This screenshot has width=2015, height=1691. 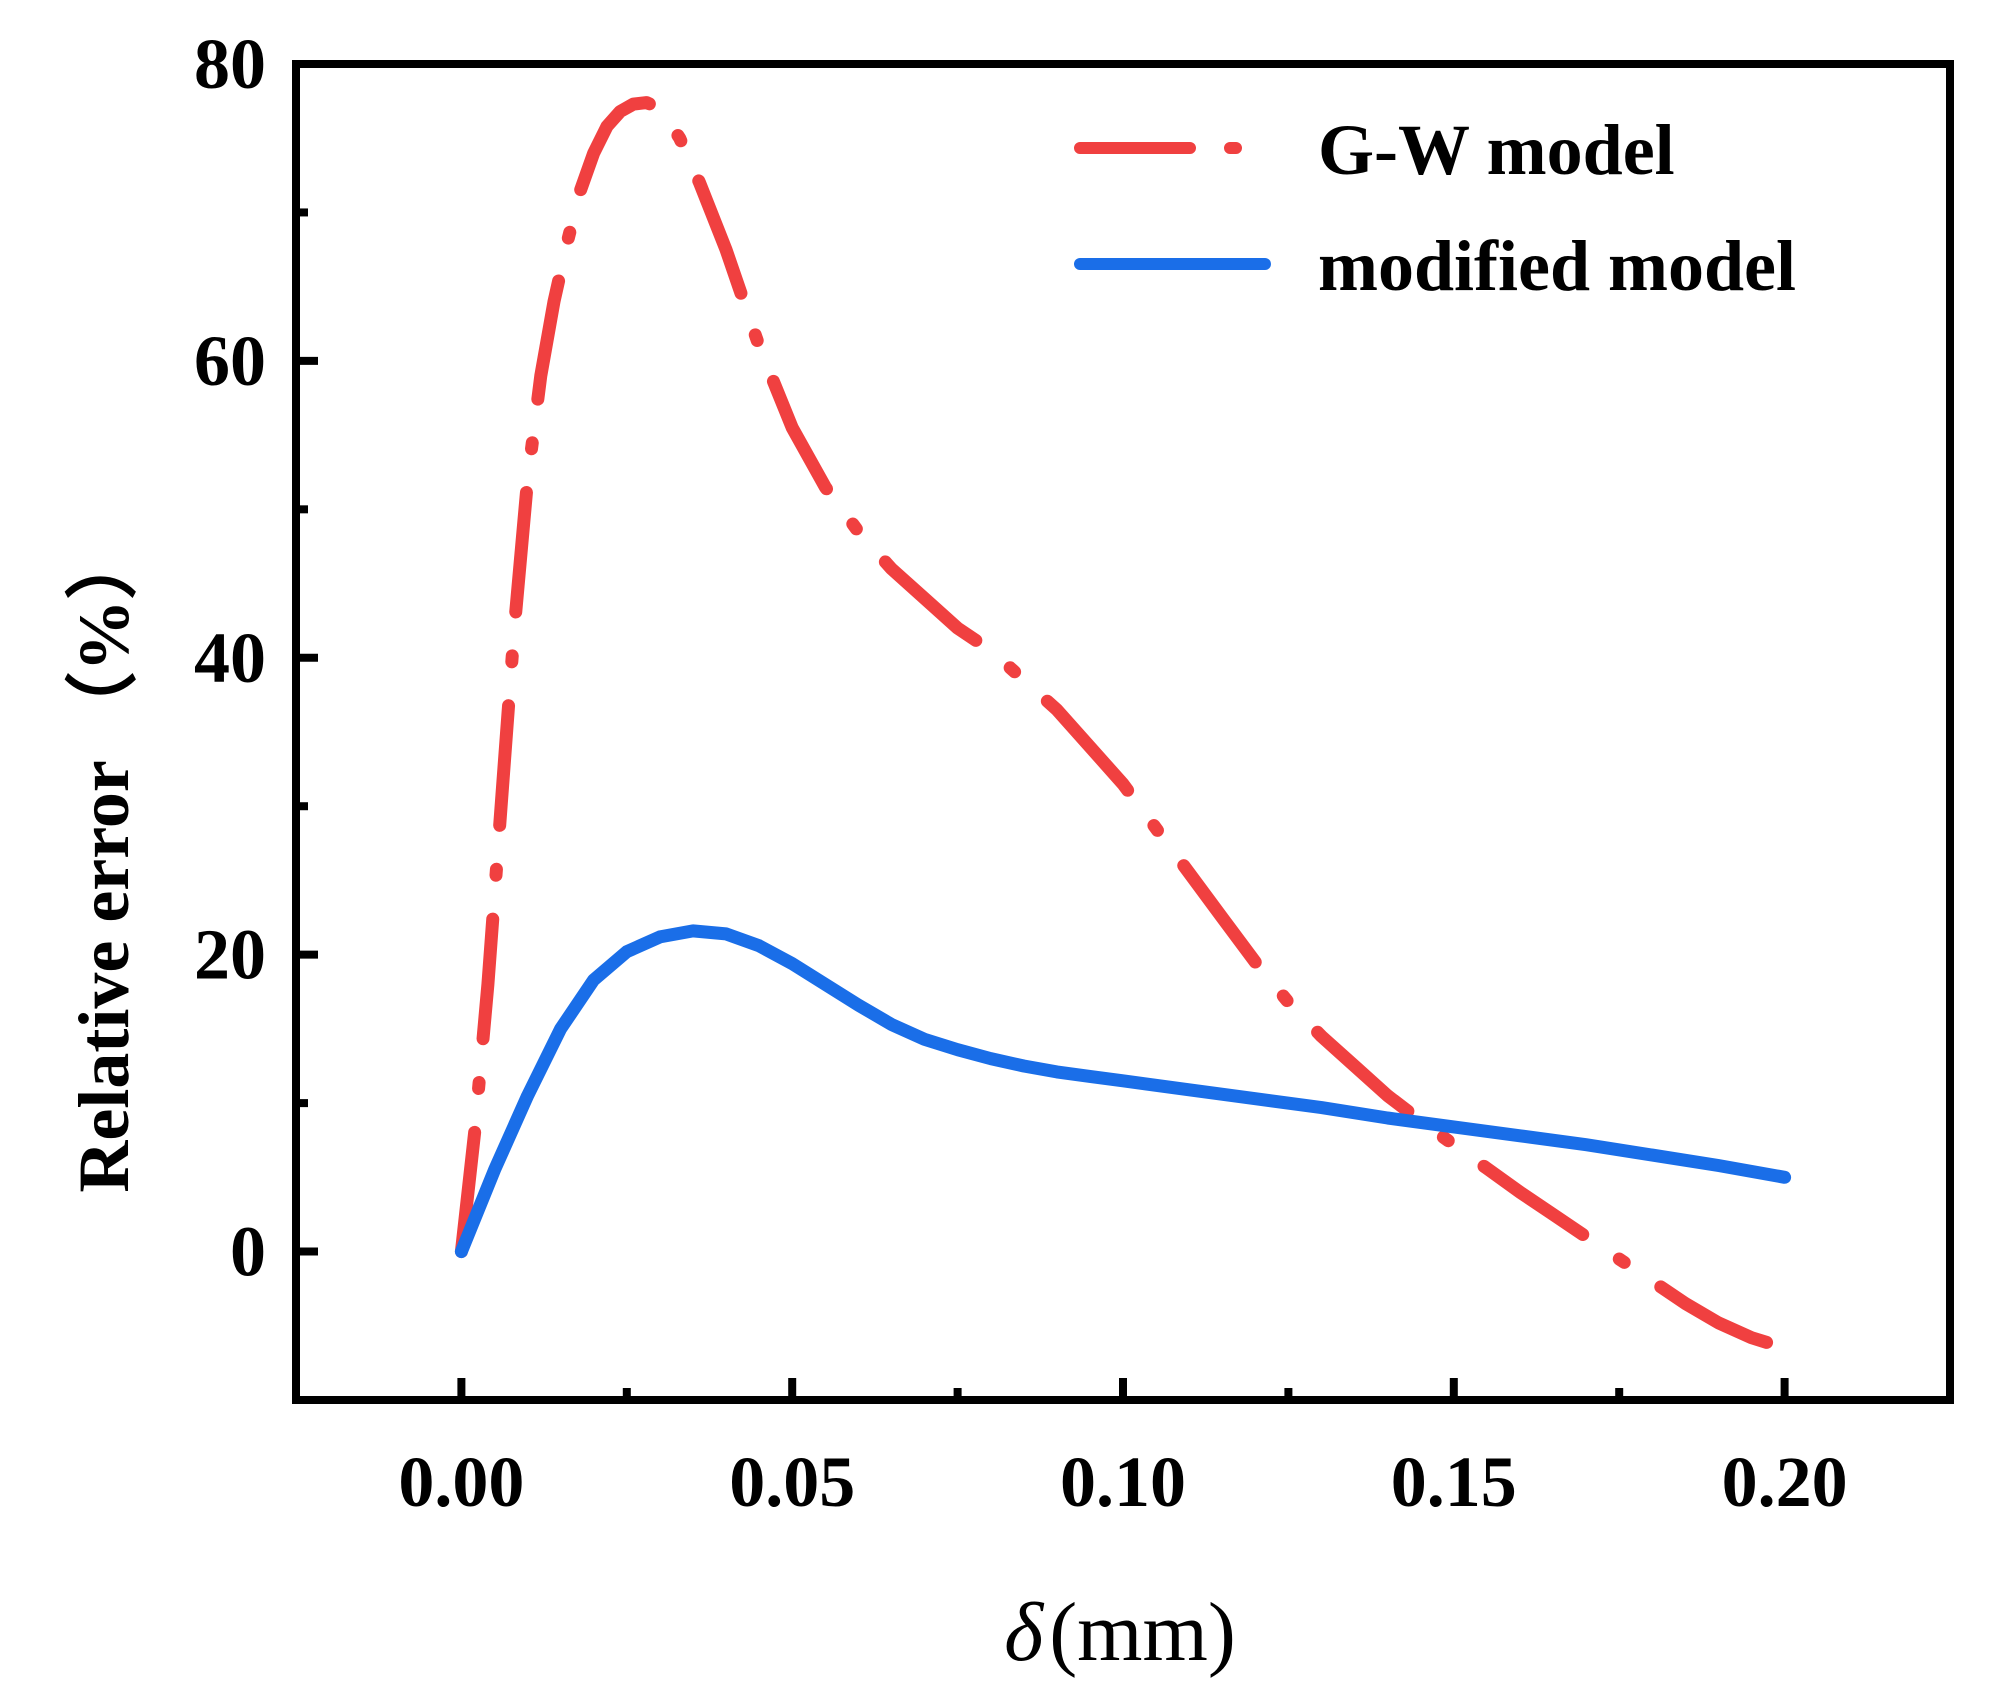 What do you see at coordinates (230, 658) in the screenshot?
I see `y-tick-label: 40` at bounding box center [230, 658].